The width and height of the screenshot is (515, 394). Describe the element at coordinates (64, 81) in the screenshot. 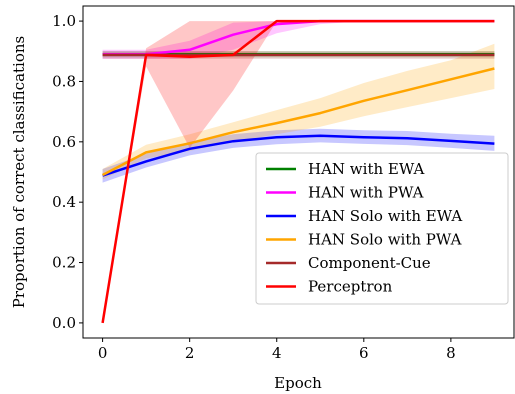

I see `y-tick-label: 0.8` at that location.